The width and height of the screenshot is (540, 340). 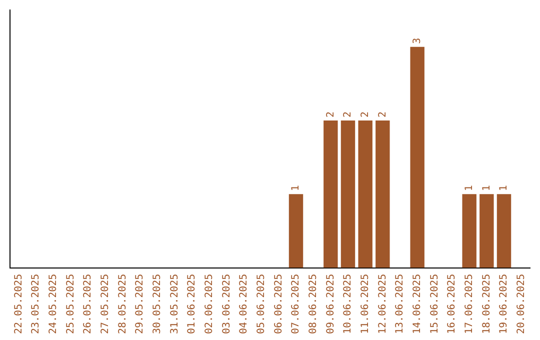 What do you see at coordinates (296, 304) in the screenshot?
I see `x-tick-label: 07.06.2025` at bounding box center [296, 304].